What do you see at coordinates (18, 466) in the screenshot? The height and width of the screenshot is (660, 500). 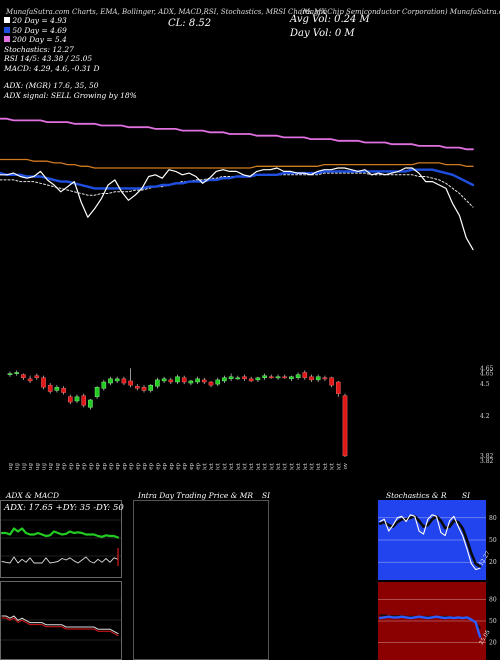 I see `date-tick-label: 23 Aug` at bounding box center [18, 466].